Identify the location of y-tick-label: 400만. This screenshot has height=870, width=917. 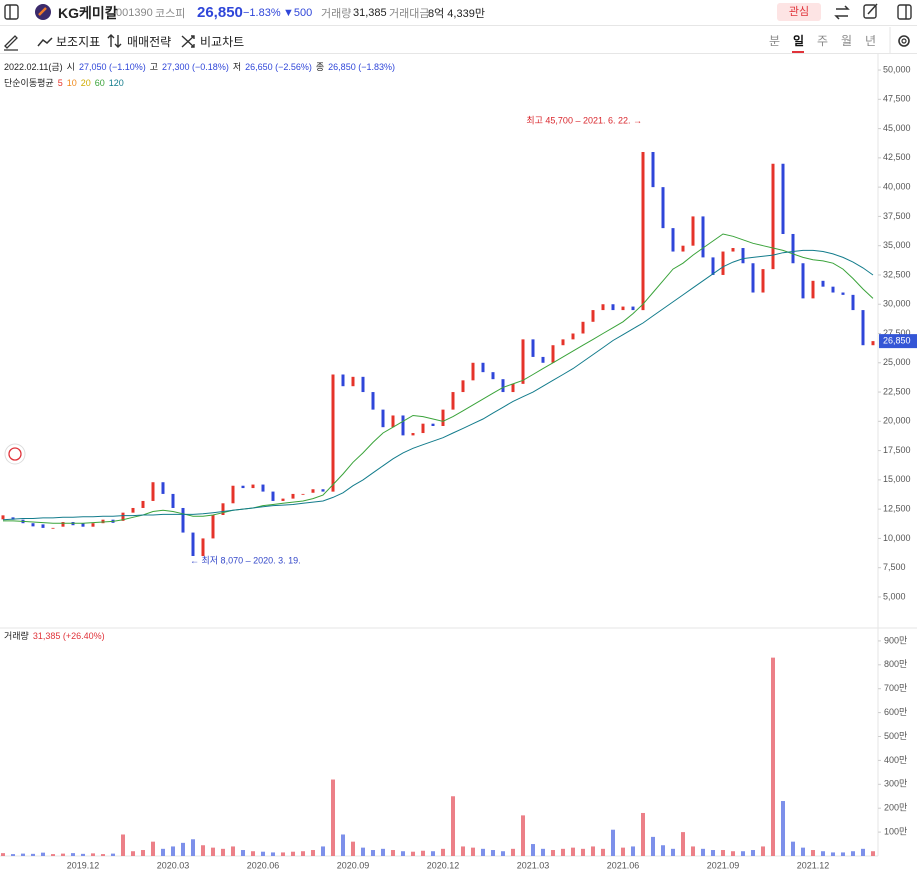
(895, 760).